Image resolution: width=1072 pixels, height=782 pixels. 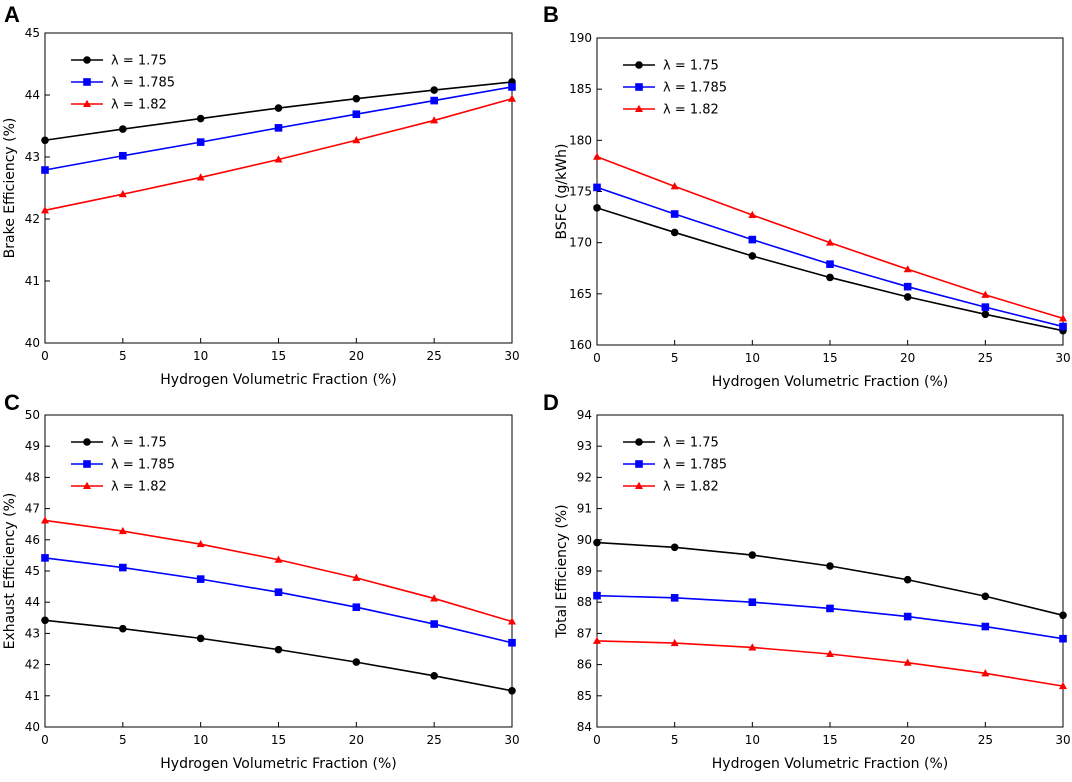 What do you see at coordinates (597, 740) in the screenshot?
I see `x-tick-label: 0` at bounding box center [597, 740].